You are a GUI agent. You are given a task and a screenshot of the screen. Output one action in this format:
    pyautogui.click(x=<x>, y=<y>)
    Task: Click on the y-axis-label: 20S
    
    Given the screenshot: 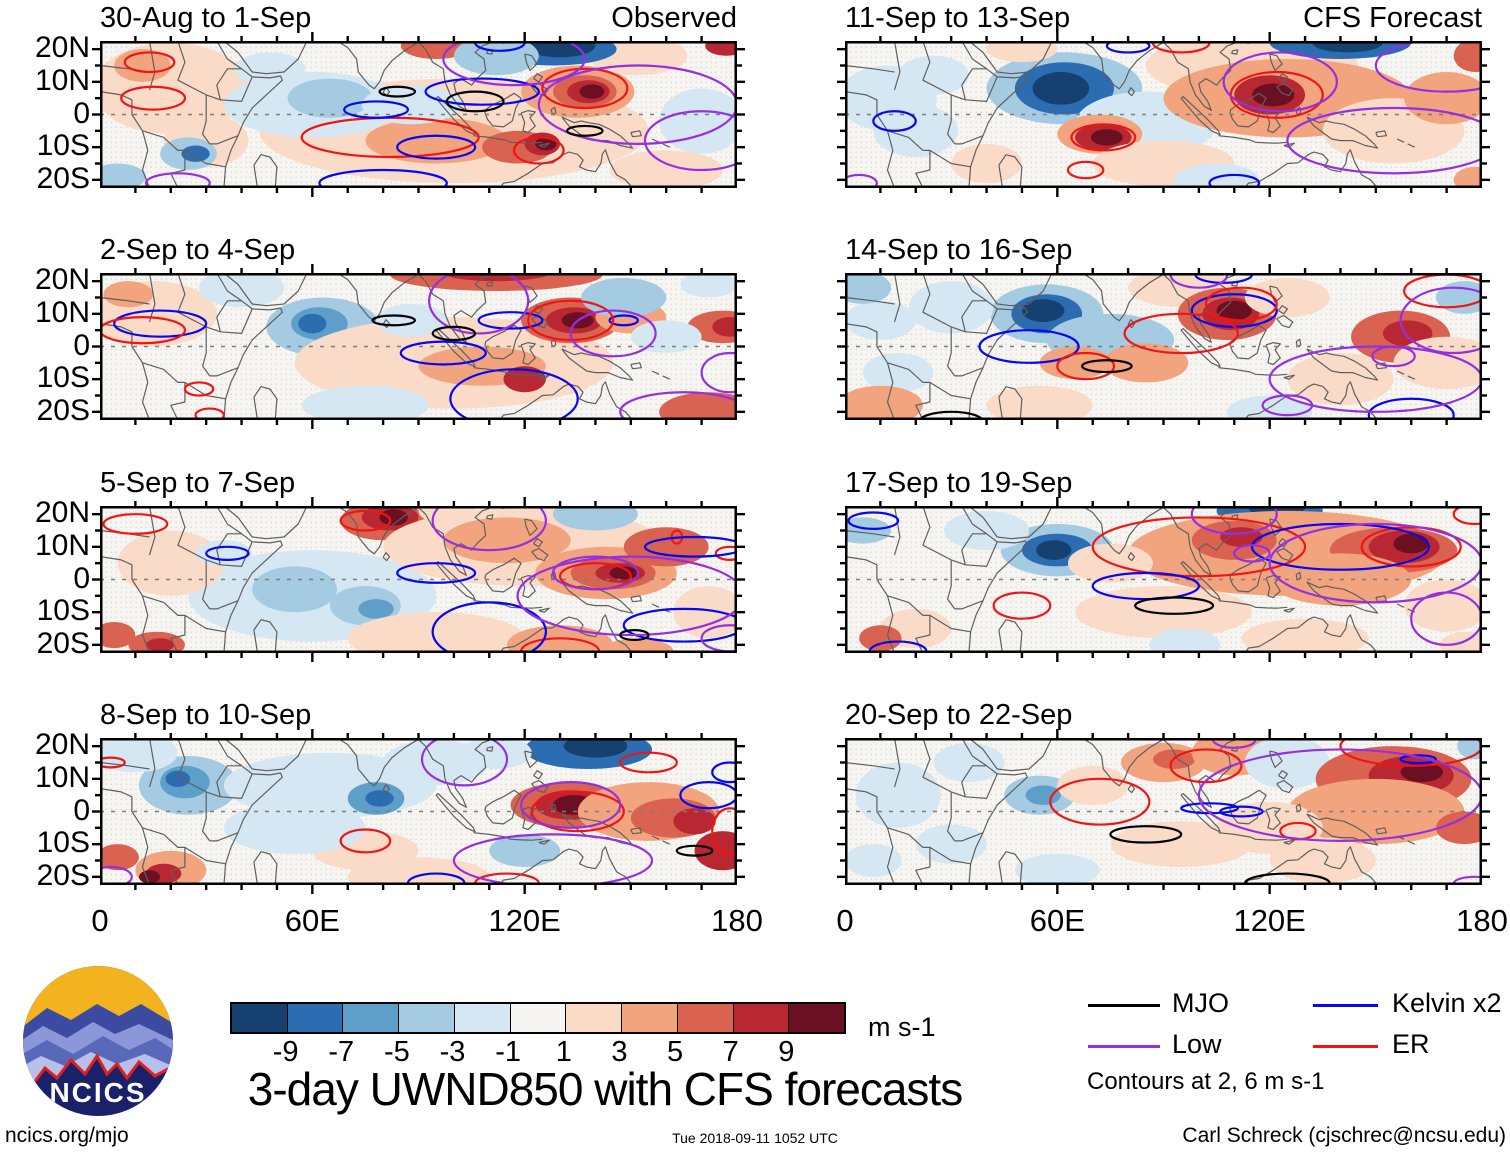 What is the action you would take?
    pyautogui.click(x=63, y=875)
    